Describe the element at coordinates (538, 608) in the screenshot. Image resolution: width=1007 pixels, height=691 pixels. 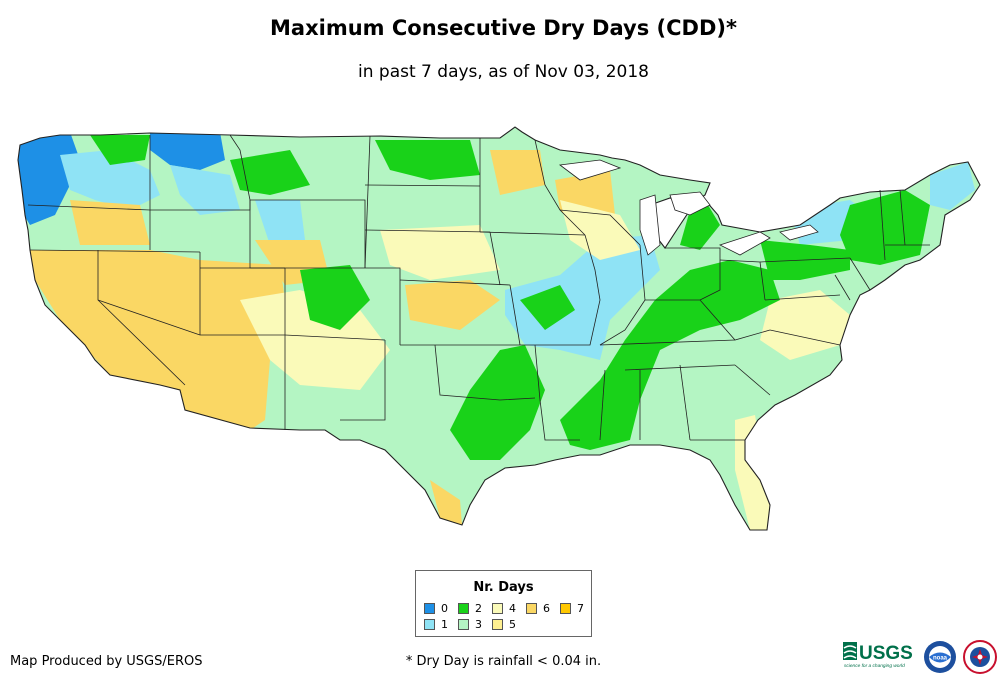
I see `legend-item-6: 6` at that location.